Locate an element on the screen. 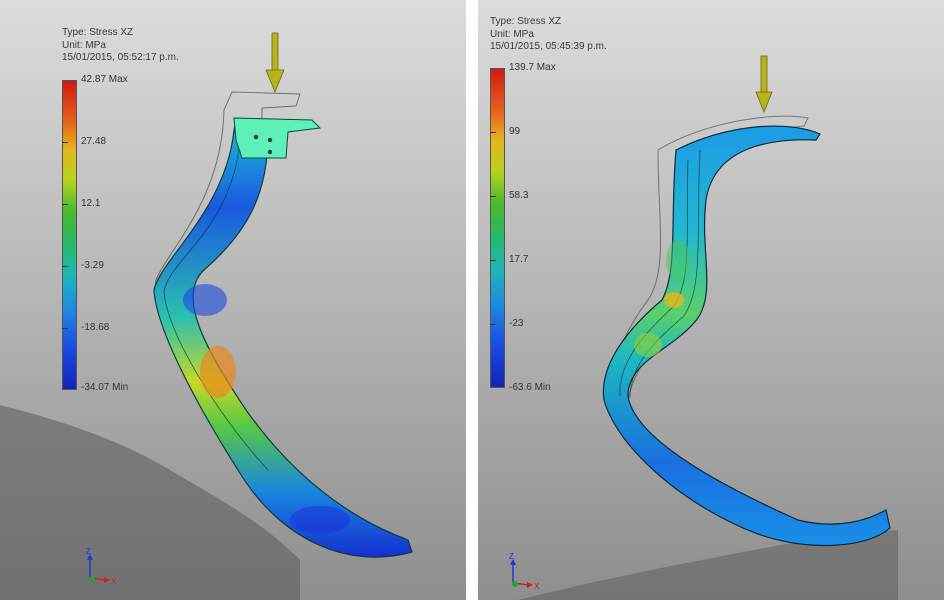  legend-label: 12.1 is located at coordinates (91, 203).